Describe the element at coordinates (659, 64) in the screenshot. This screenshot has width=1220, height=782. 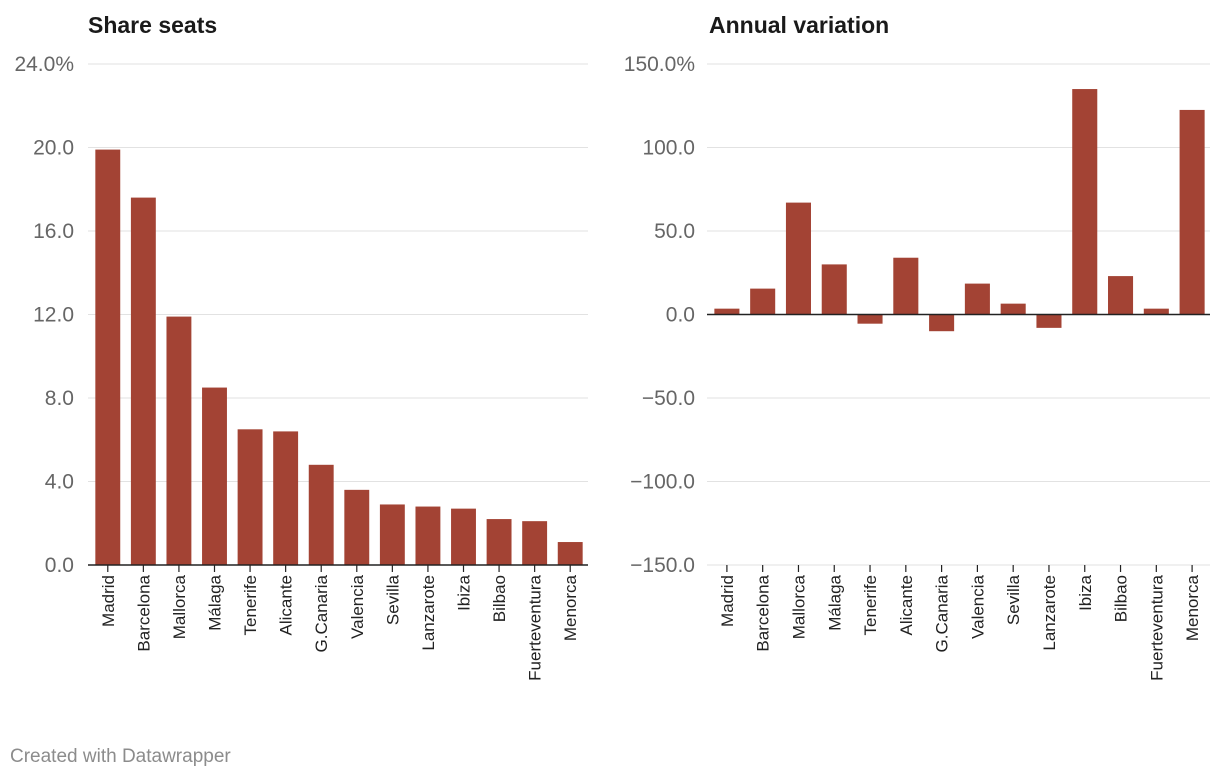
I see `y-tick-label: 150.0%` at that location.